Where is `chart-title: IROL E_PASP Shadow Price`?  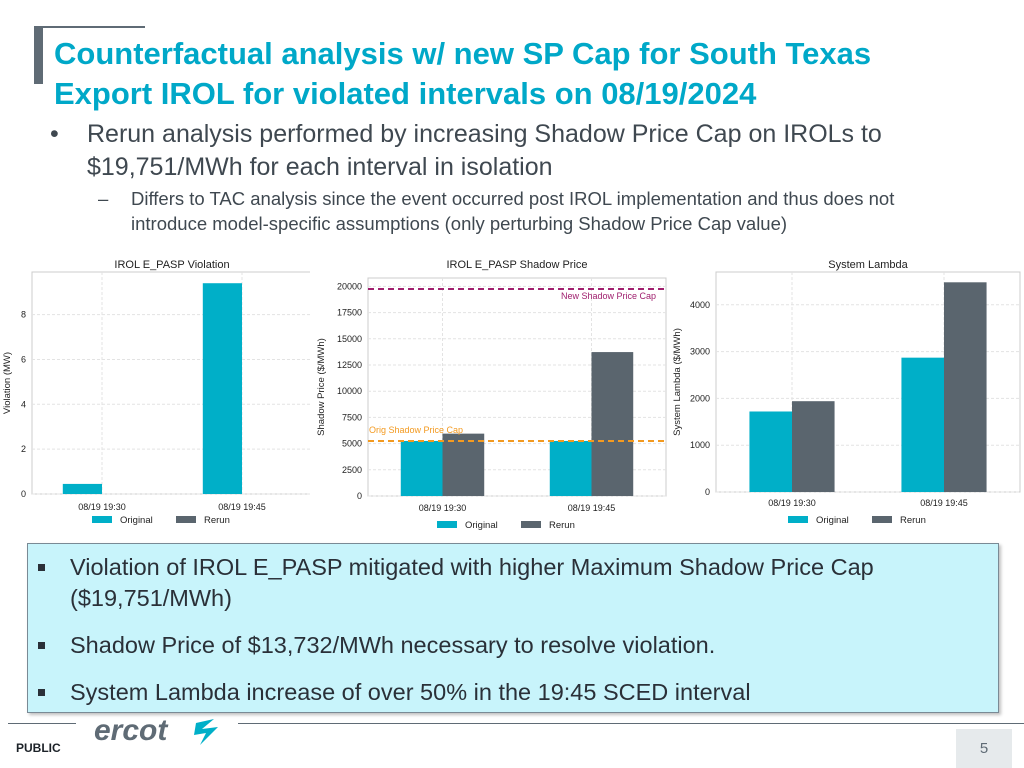
chart-title: IROL E_PASP Shadow Price is located at coordinates (516, 265).